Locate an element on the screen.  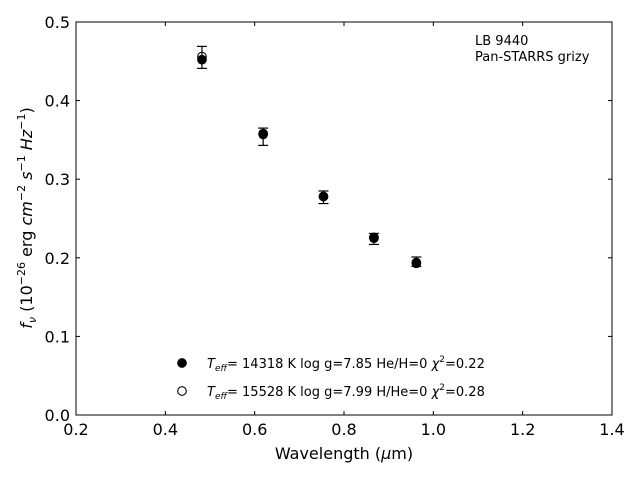
x-tick-label: 1.0 is located at coordinates (433, 429).